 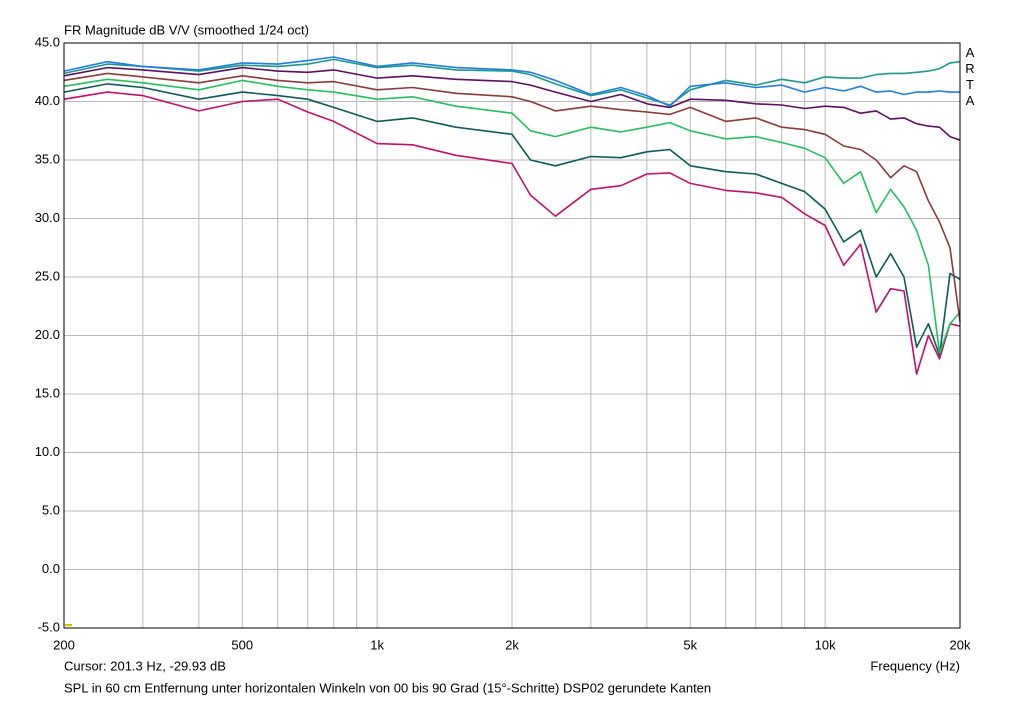 I want to click on x-axis-label: Frequency (Hz), so click(x=915, y=665).